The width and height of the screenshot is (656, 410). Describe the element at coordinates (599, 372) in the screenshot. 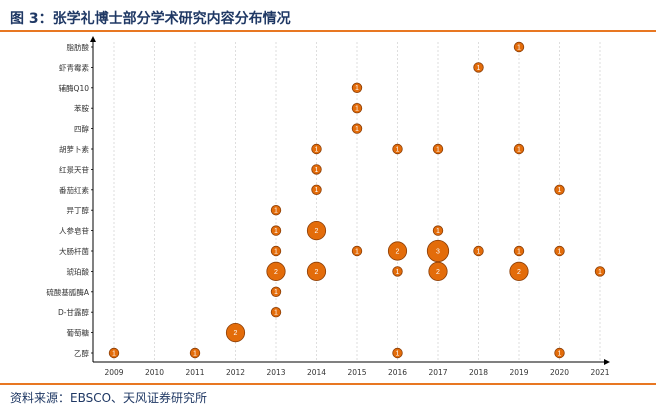

I see `x-tick-label: 2021` at that location.